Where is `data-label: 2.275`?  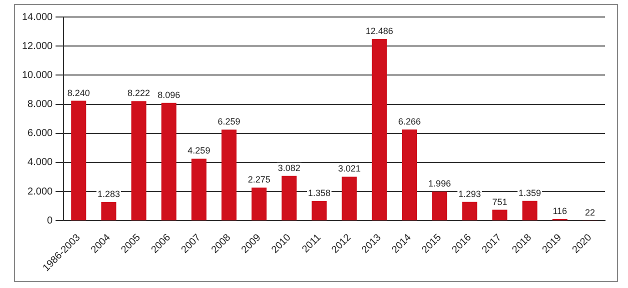
data-label: 2.275 is located at coordinates (259, 179).